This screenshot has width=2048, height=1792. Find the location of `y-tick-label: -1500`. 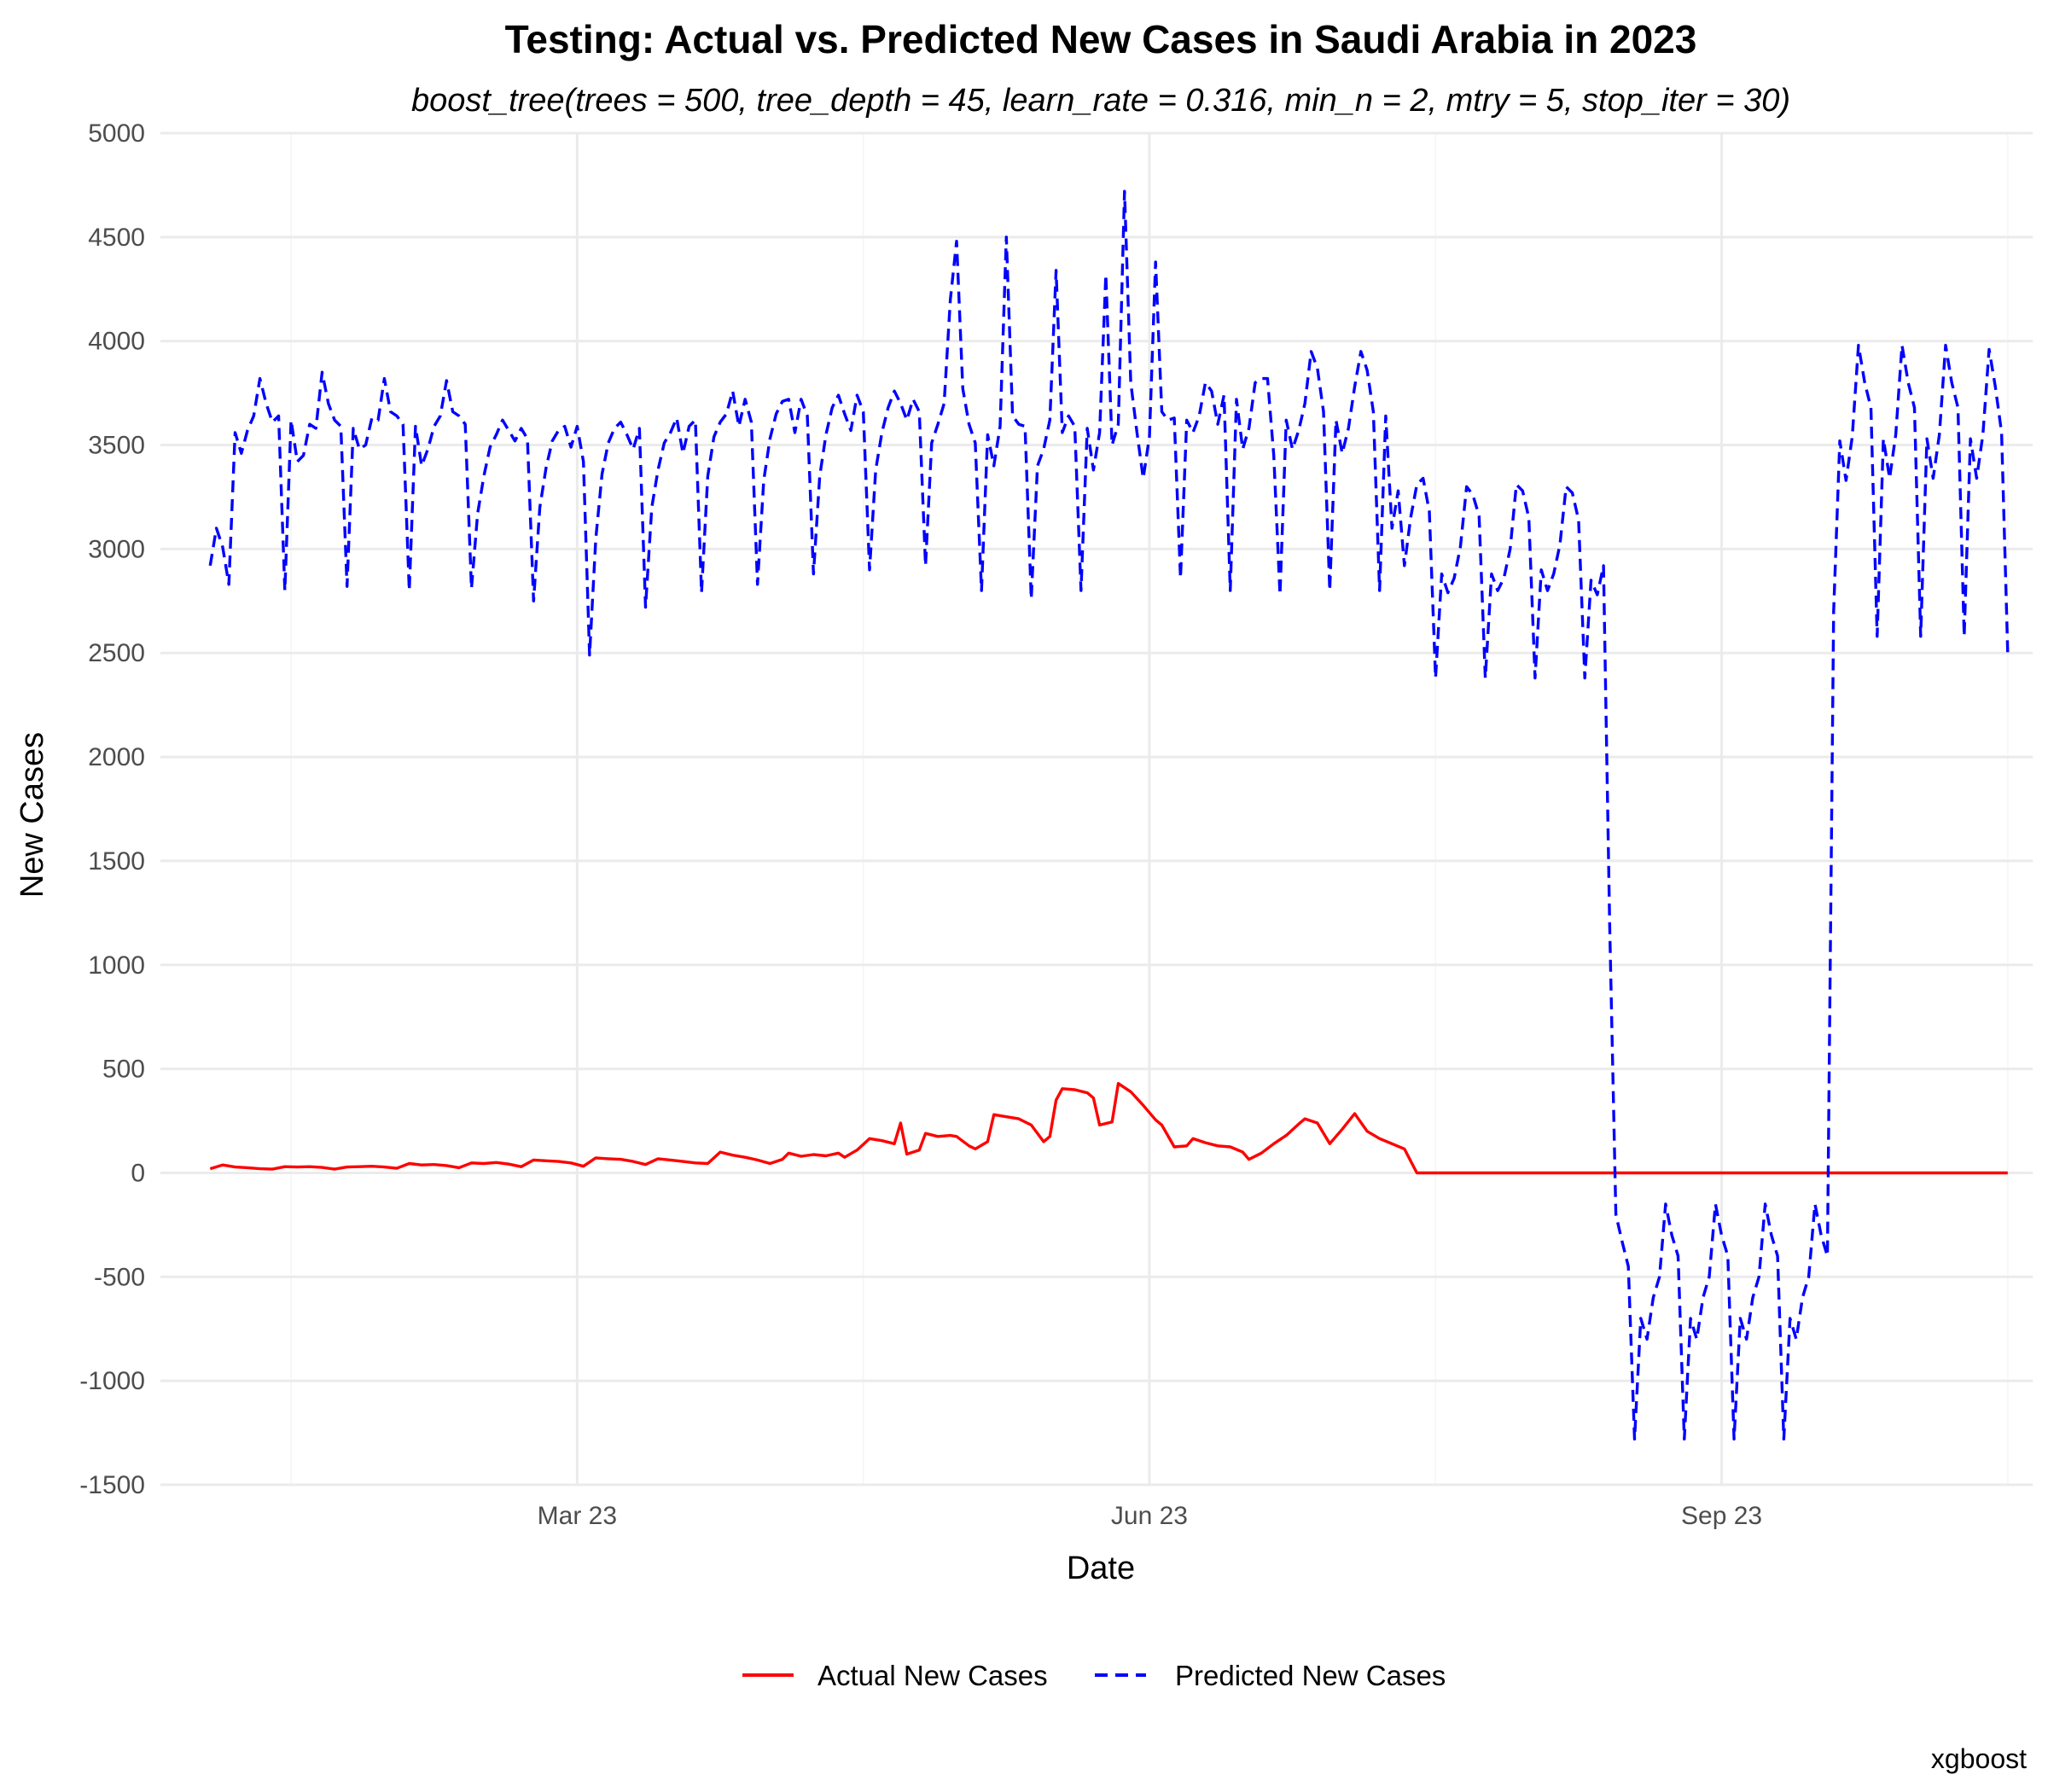

y-tick-label: -1500 is located at coordinates (112, 1485).